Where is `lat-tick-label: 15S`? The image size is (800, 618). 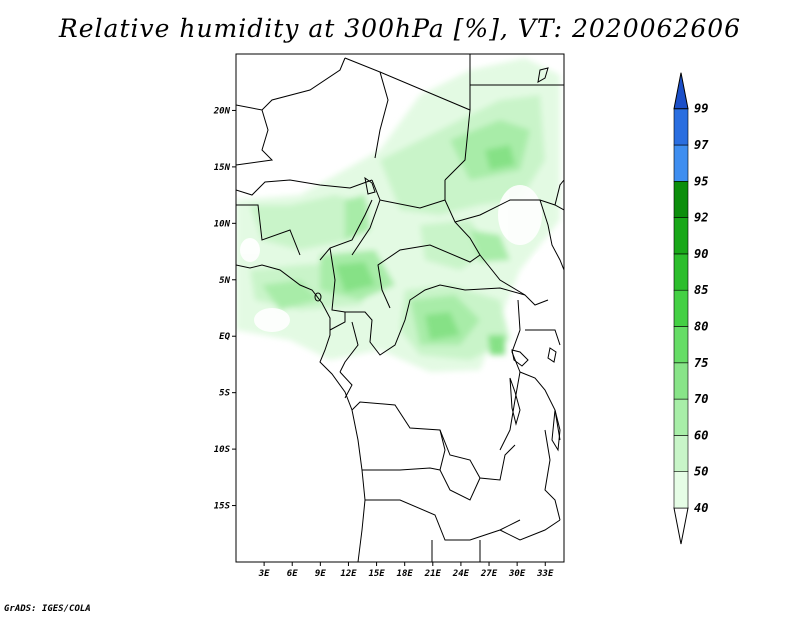 lat-tick-label: 15S is located at coordinates (222, 507).